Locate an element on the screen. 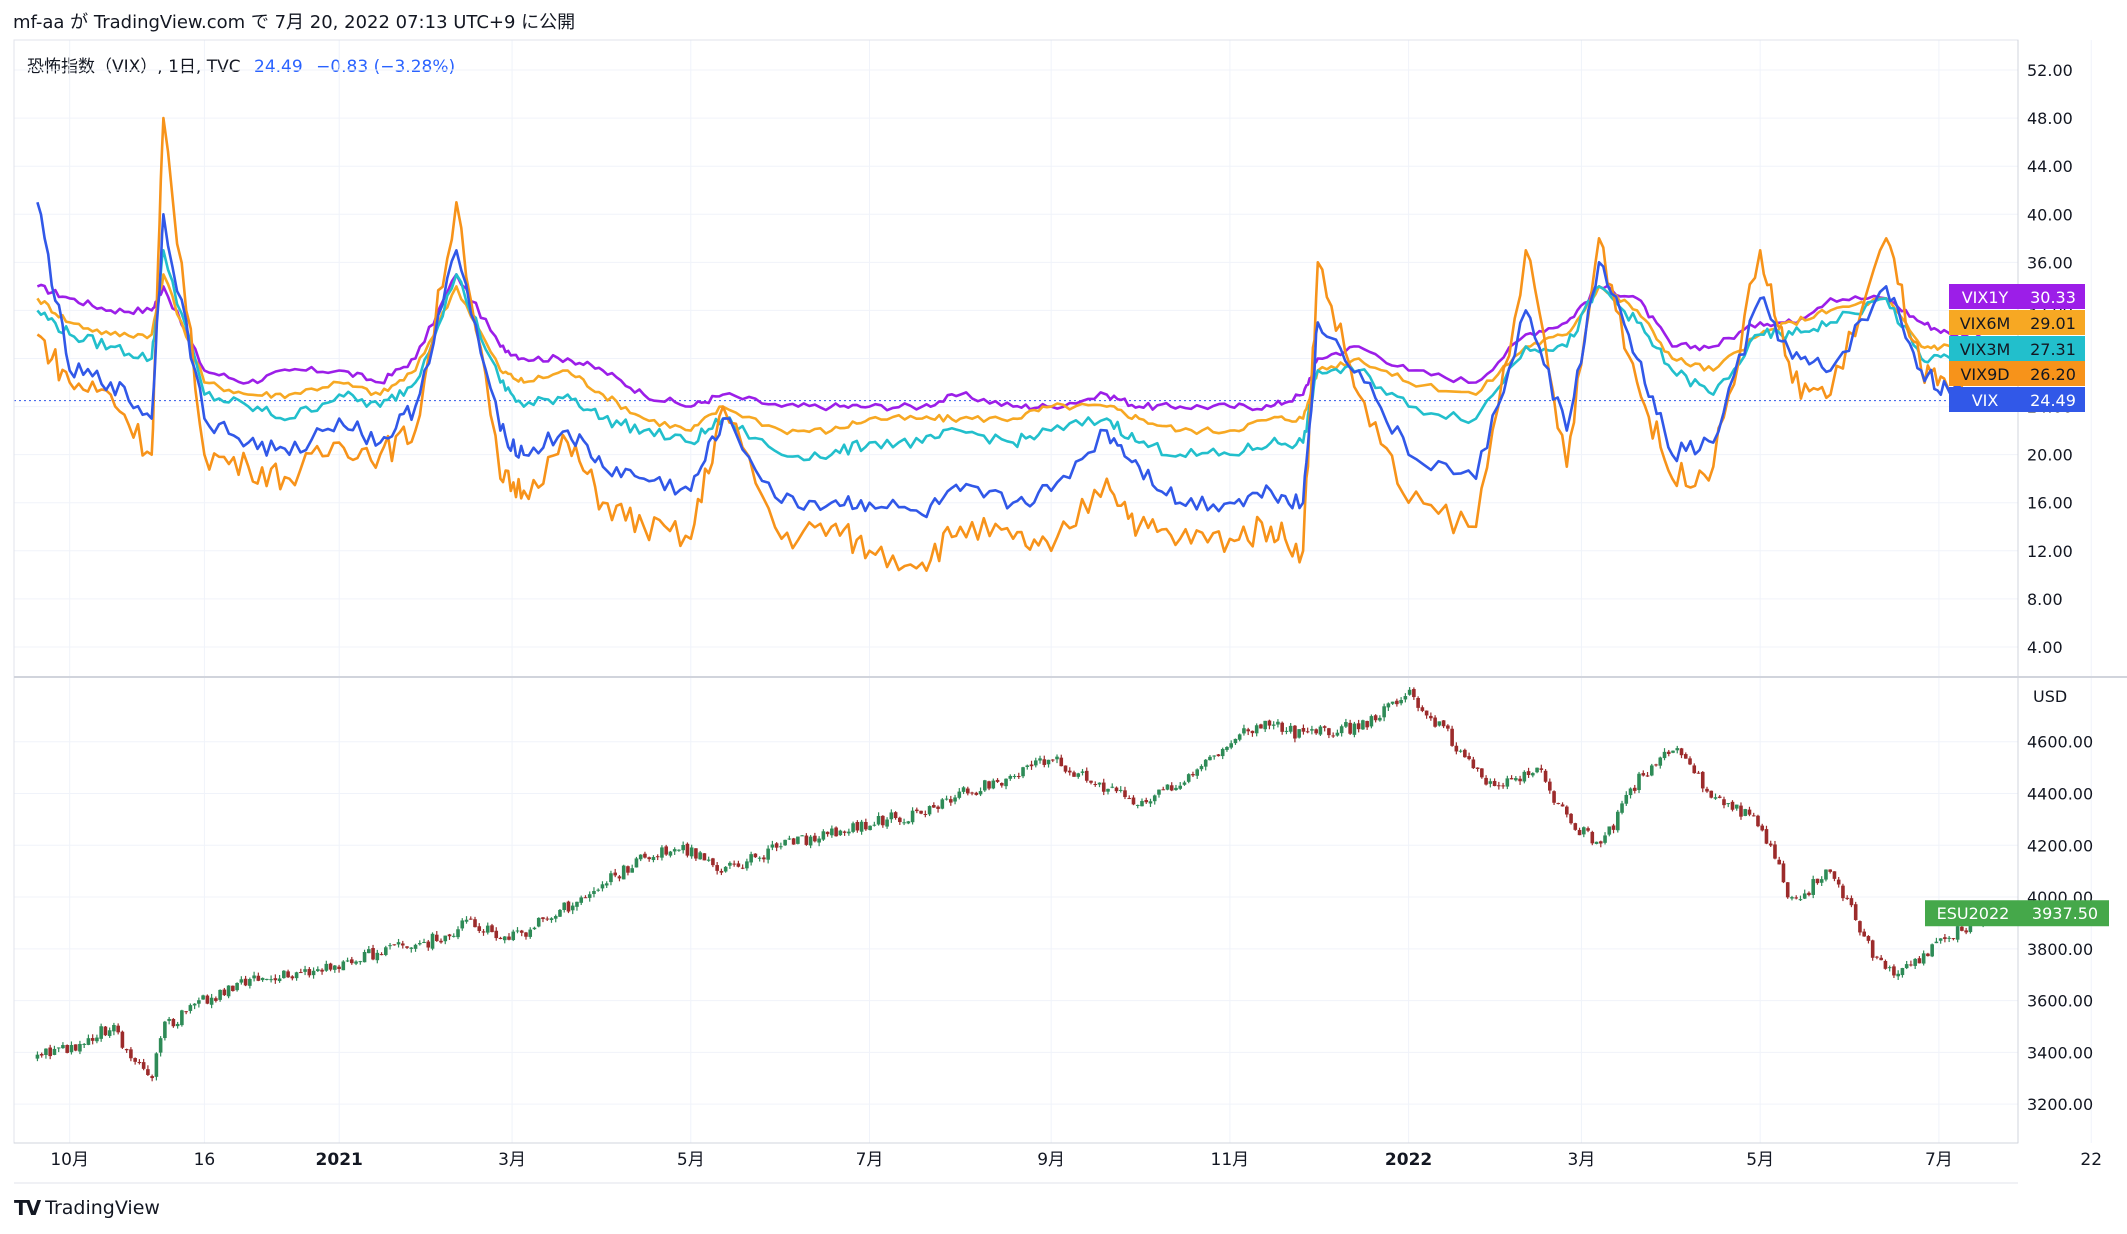 The width and height of the screenshot is (2127, 1234). series-value-box is located at coordinates (2053, 373).